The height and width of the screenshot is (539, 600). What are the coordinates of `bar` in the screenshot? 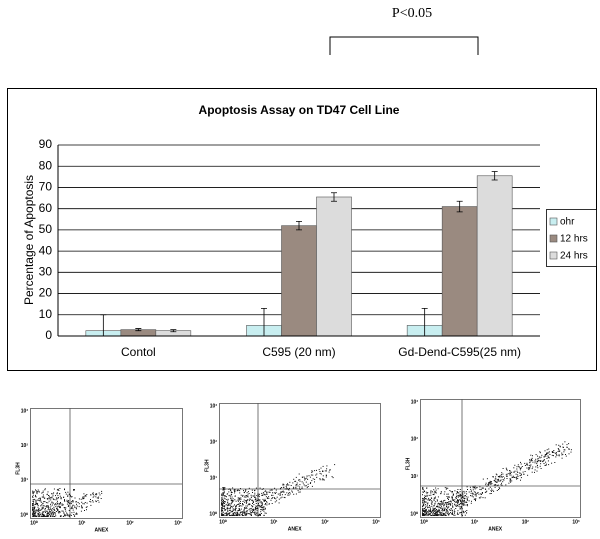 It's located at (459, 271).